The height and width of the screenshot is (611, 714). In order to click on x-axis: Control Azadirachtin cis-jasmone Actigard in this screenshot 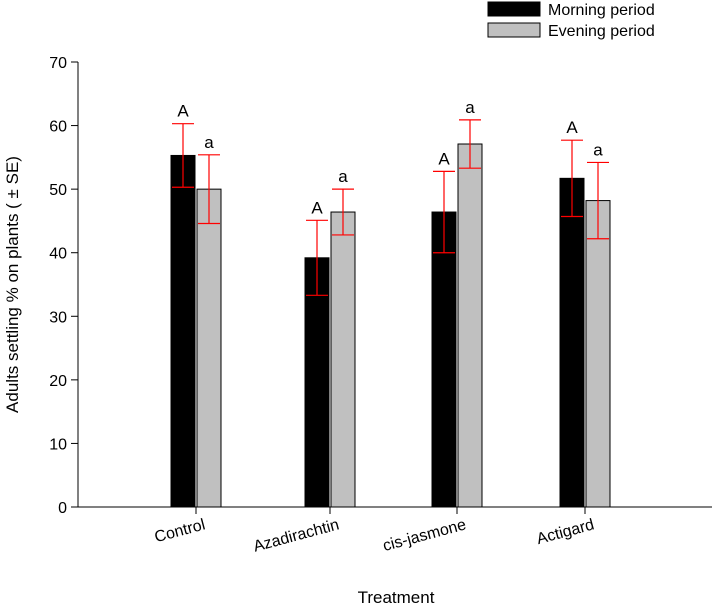, I will do `click(395, 531)`.